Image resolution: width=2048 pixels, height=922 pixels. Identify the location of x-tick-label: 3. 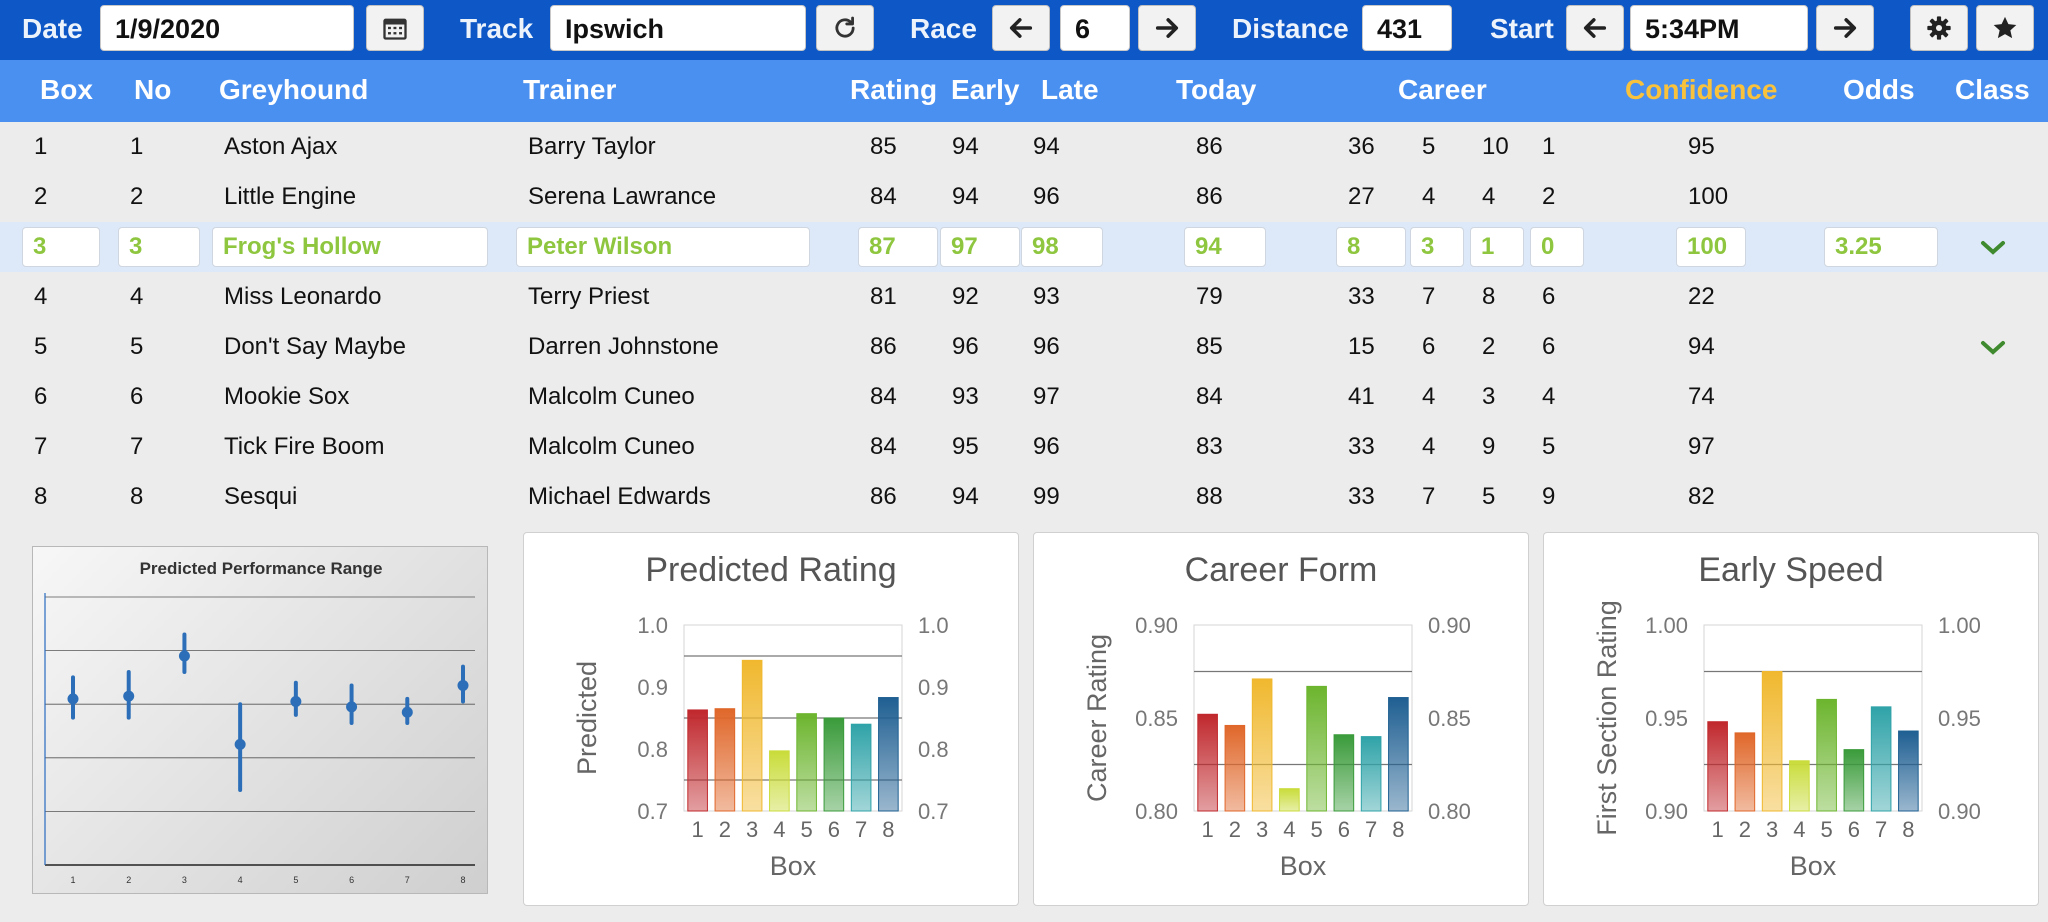
(1262, 829).